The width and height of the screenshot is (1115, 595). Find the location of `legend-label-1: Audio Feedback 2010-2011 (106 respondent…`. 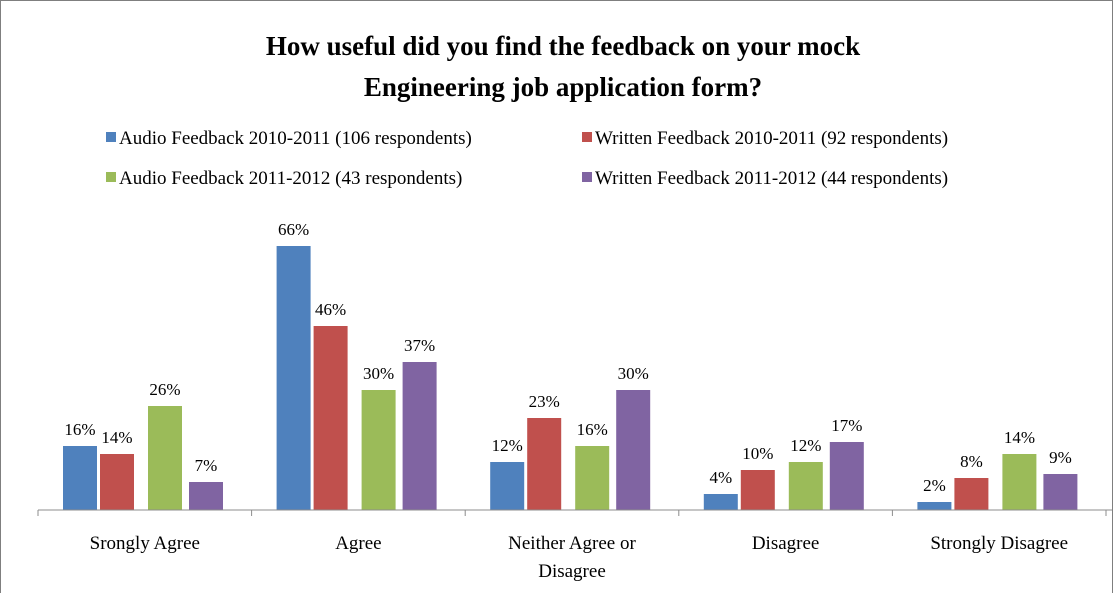

legend-label-1: Audio Feedback 2010-2011 (106 respondent… is located at coordinates (295, 138).